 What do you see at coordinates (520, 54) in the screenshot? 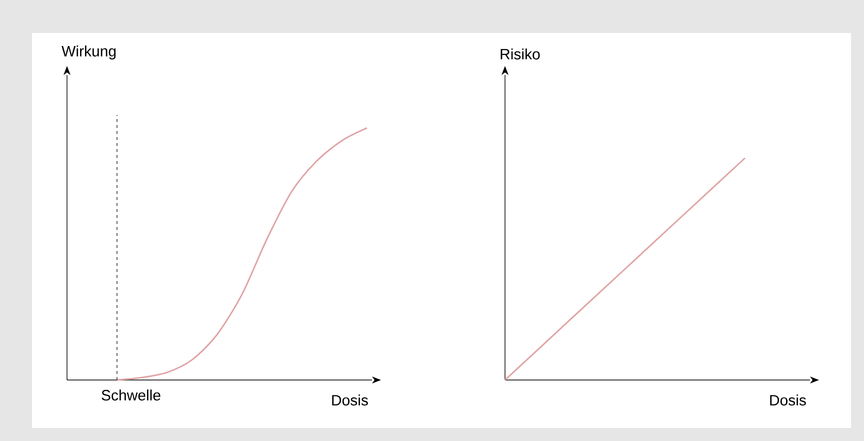
I see `y-axis-title: Risiko` at bounding box center [520, 54].